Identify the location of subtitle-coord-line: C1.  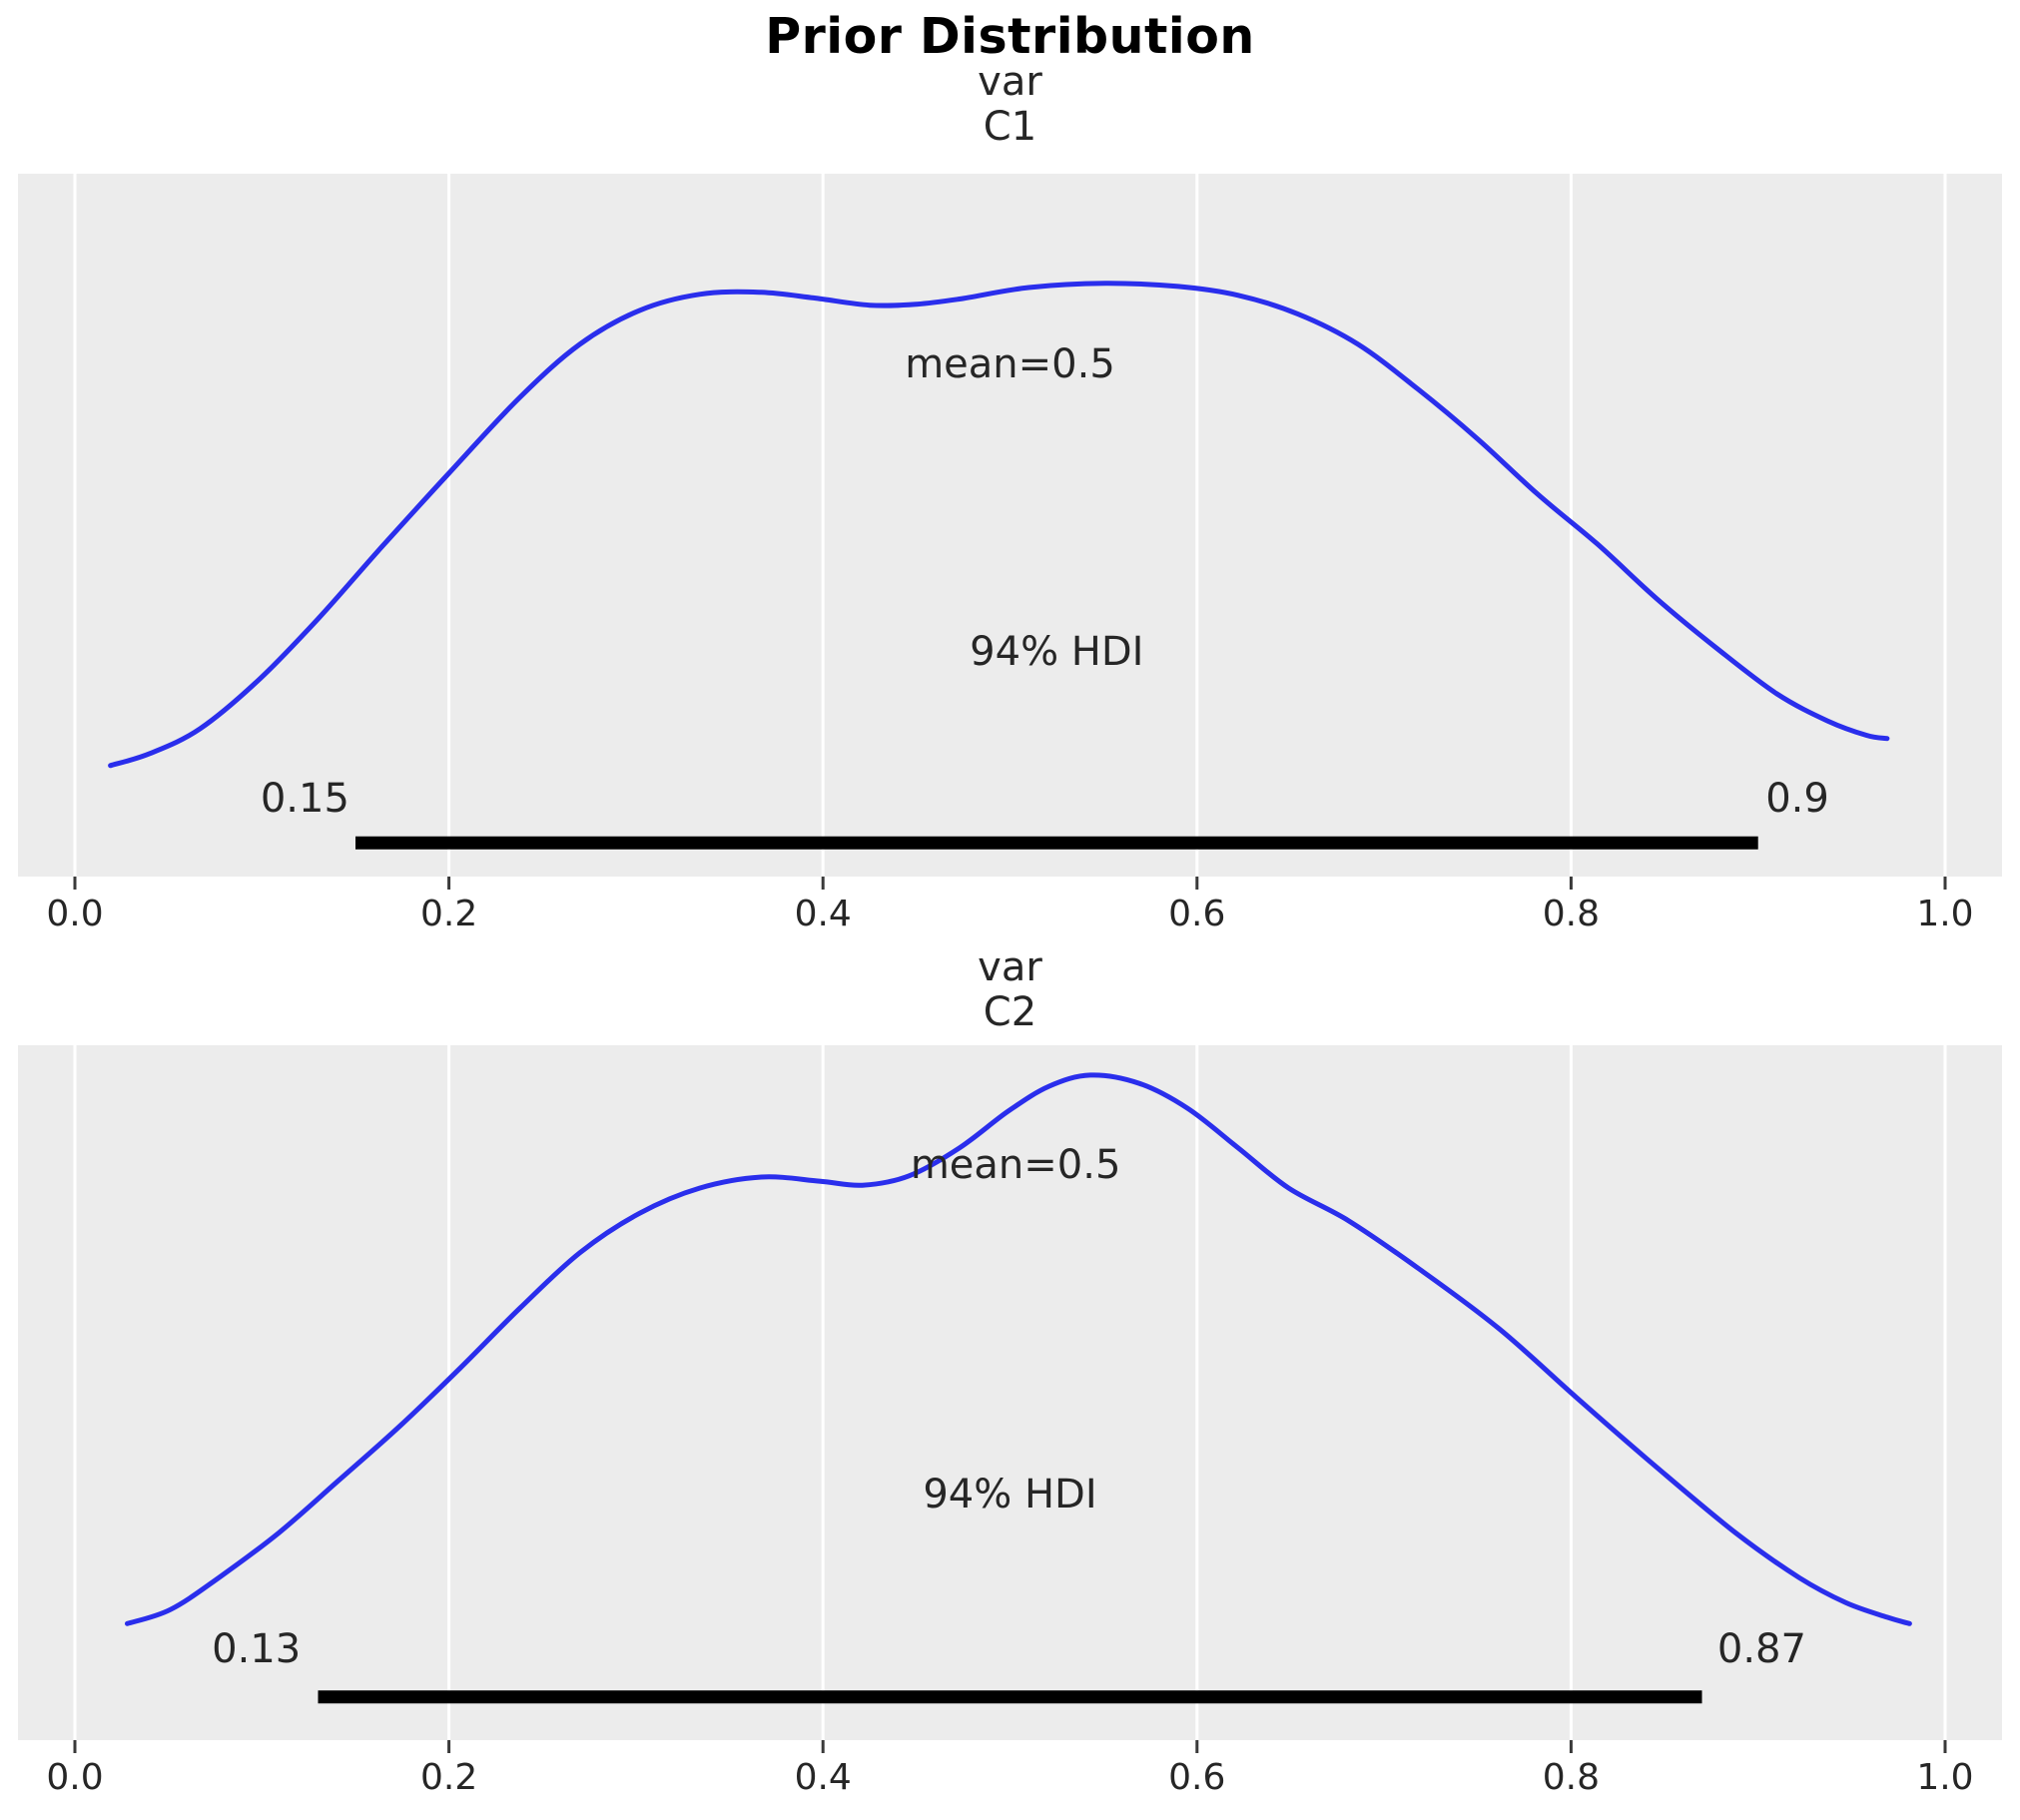
(1010, 127).